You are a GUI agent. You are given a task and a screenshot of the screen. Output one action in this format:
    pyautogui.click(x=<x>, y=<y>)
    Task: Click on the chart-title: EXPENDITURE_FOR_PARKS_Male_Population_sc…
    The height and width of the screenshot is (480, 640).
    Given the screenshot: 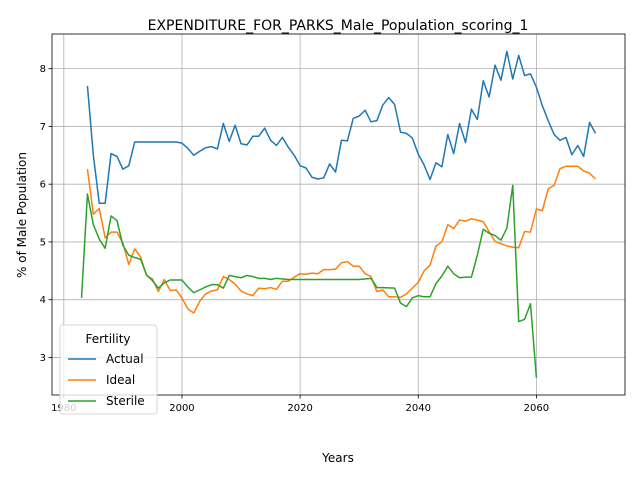 What is the action you would take?
    pyautogui.click(x=338, y=26)
    